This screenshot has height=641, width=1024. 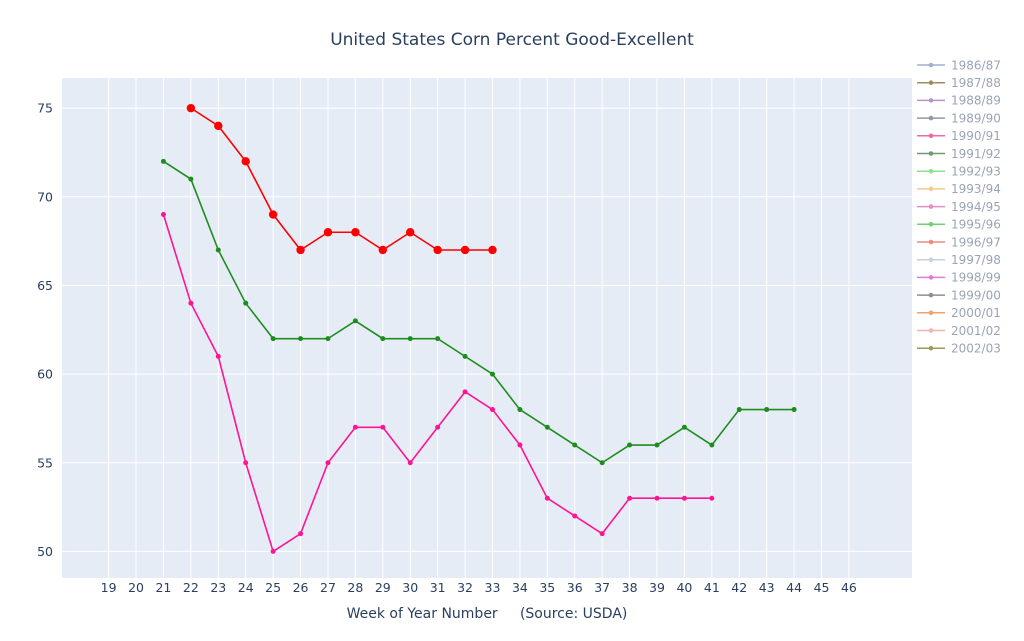 I want to click on legend-item: 1987/88, so click(x=959, y=83).